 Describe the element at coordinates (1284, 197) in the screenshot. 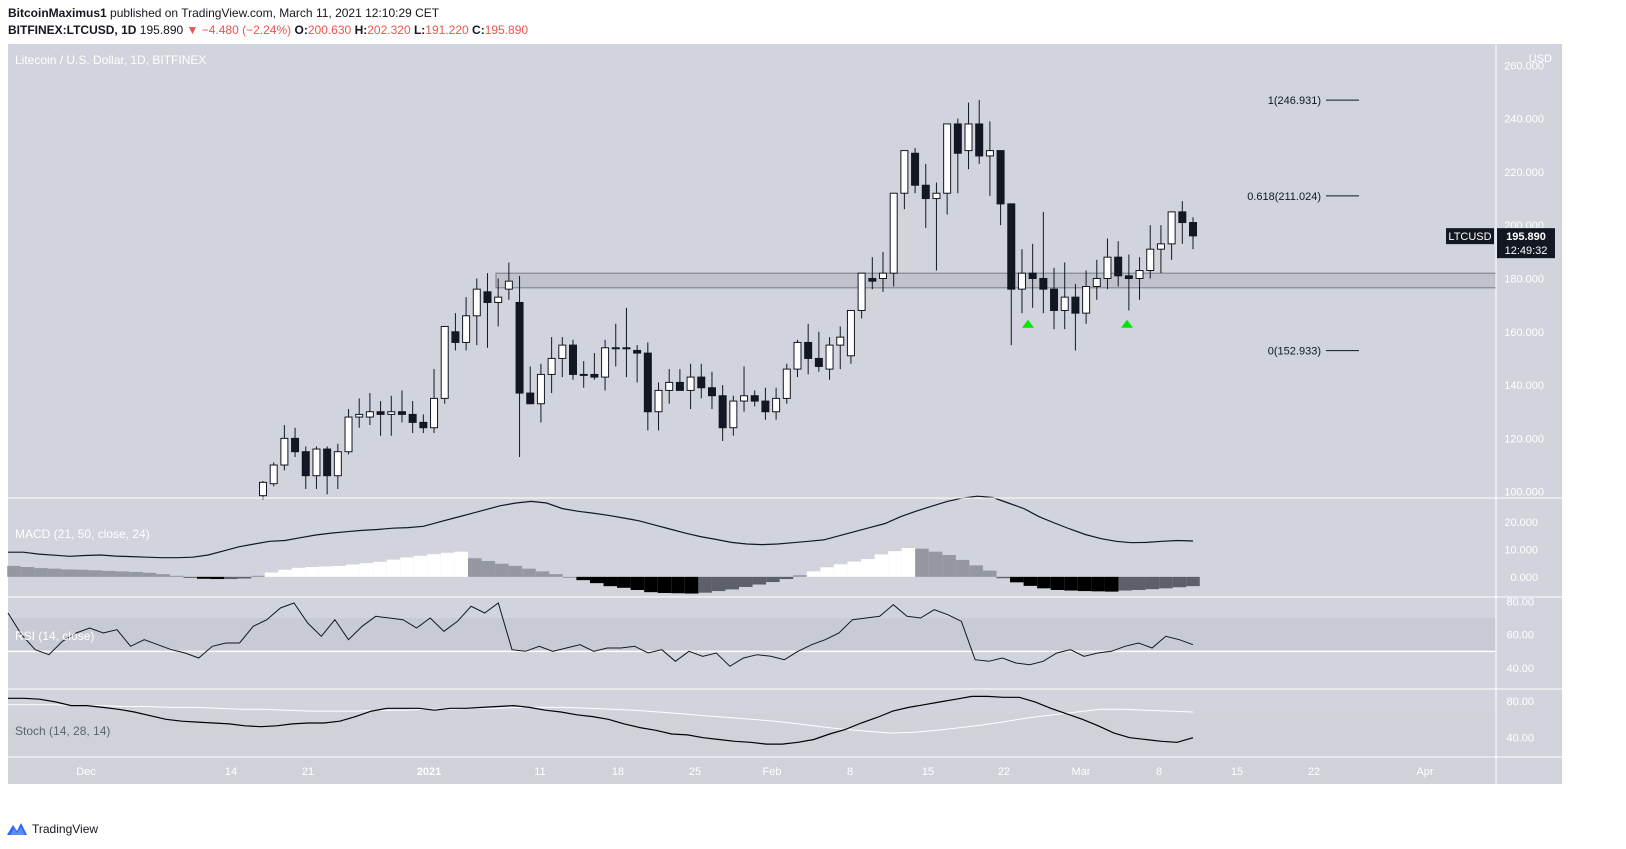

I see `fib-label: 0.618(211.024)` at that location.